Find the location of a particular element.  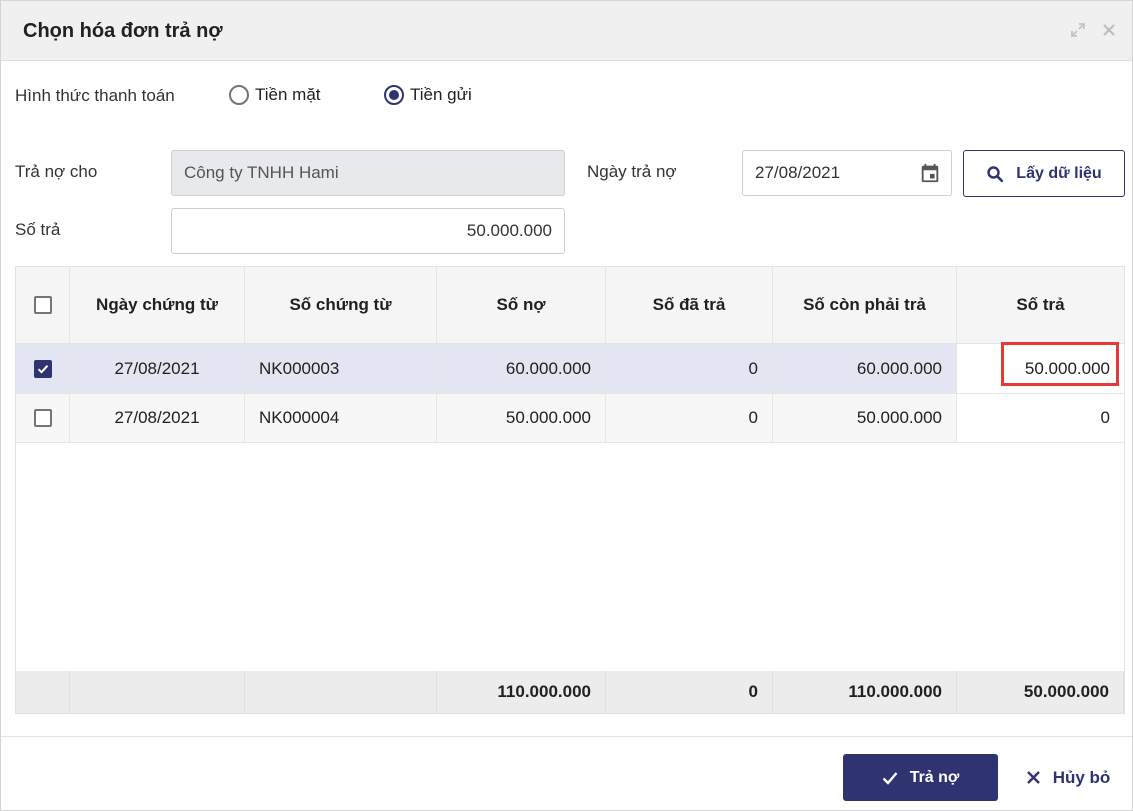

column-header-remaining: Số còn phải trả is located at coordinates (865, 305).